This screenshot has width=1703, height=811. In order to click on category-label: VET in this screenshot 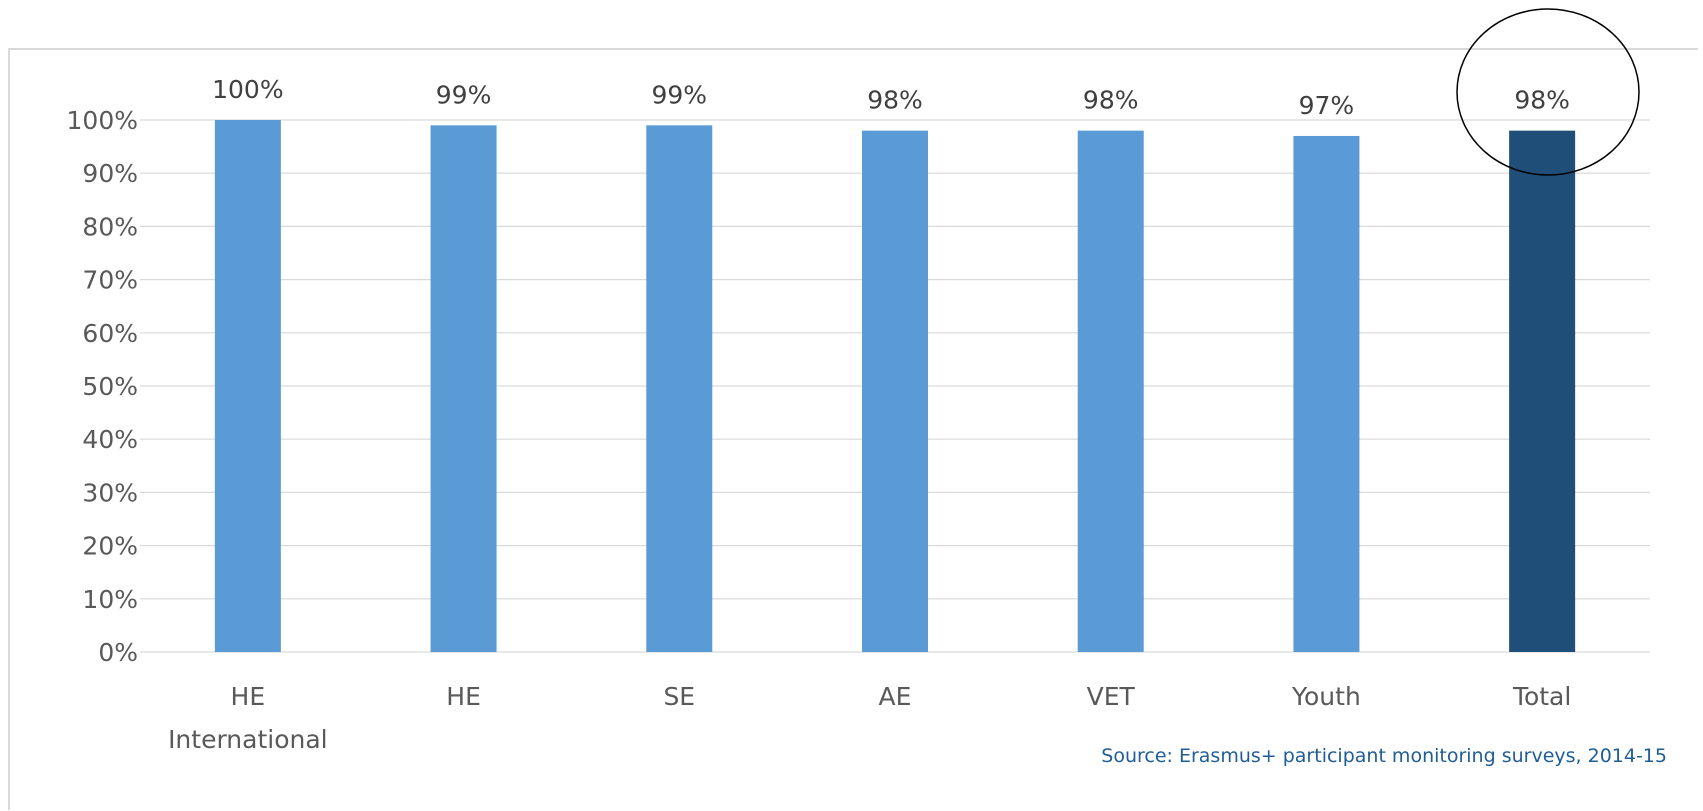, I will do `click(1111, 696)`.